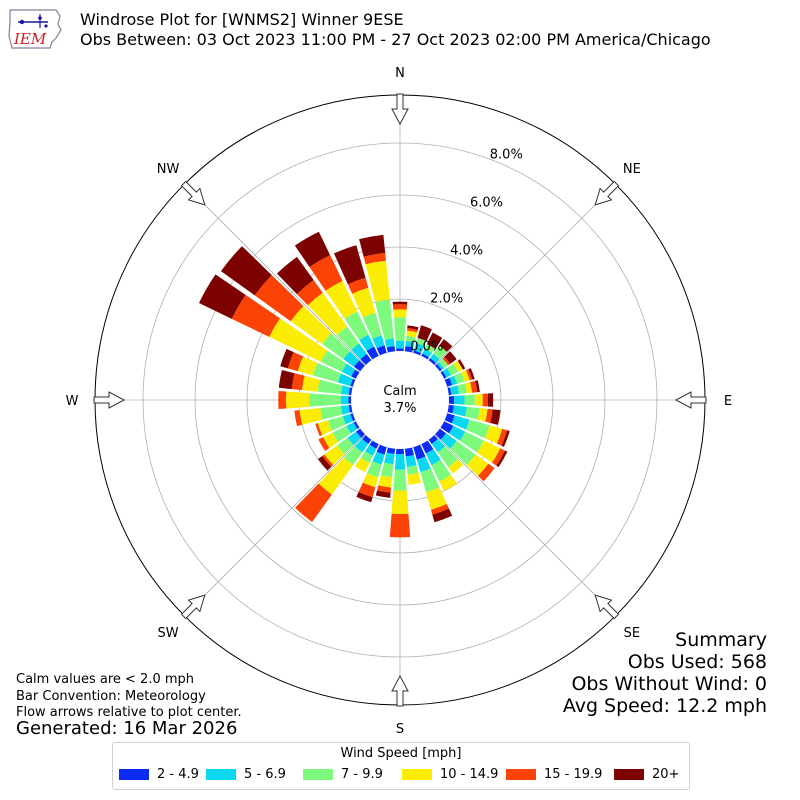  I want to click on bar-dir260-bin4, so click(298, 418).